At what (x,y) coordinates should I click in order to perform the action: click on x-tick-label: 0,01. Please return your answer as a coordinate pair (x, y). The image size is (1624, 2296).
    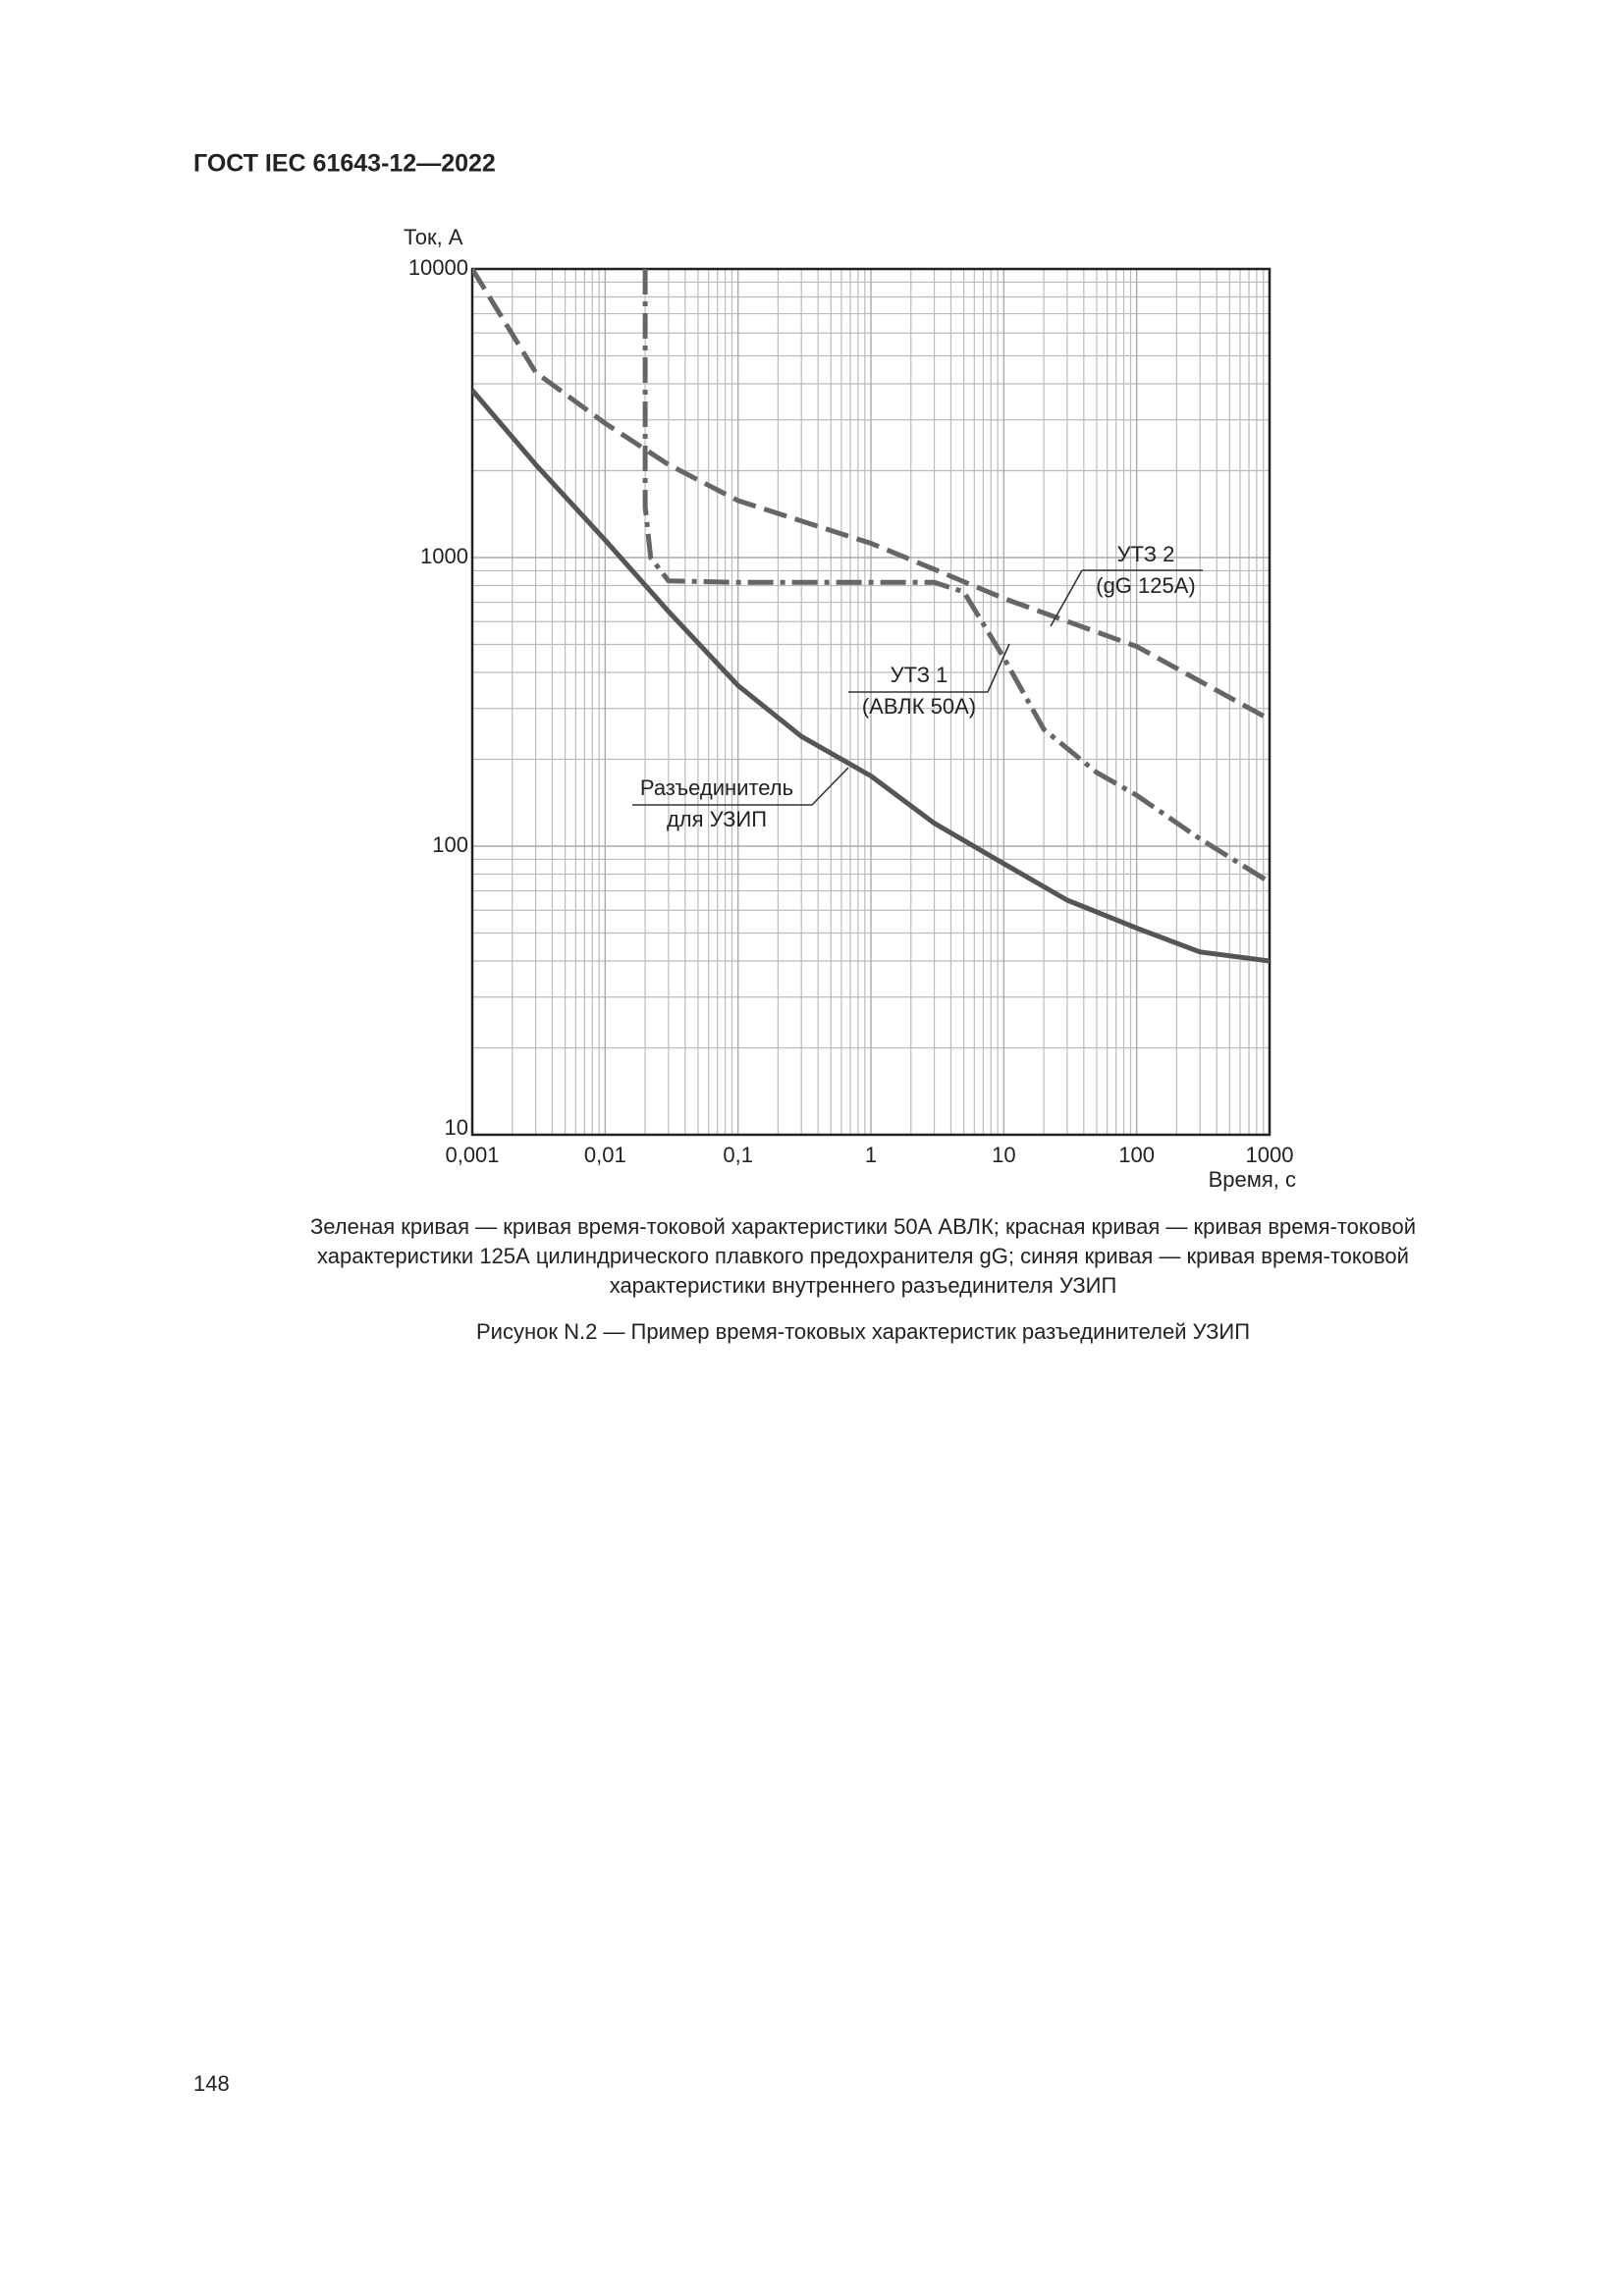
    Looking at the image, I should click on (605, 1155).